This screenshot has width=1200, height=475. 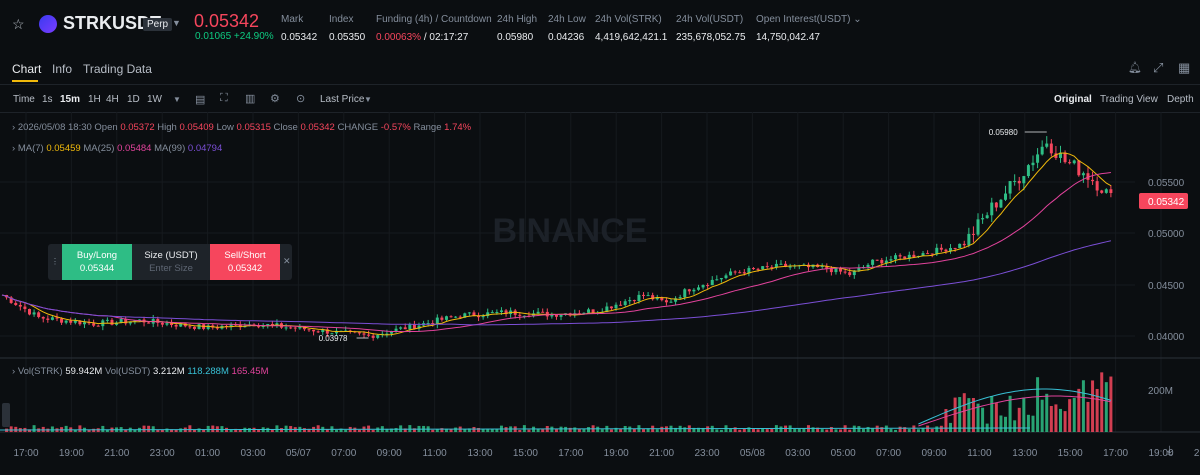 What do you see at coordinates (1003, 132) in the screenshot?
I see `high-mark-label: 0.05980` at bounding box center [1003, 132].